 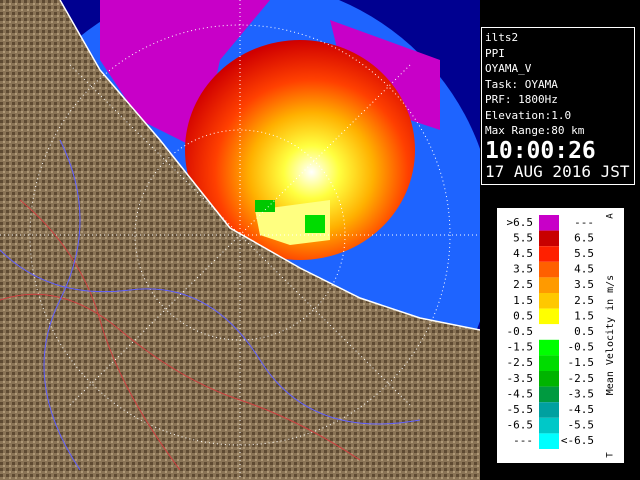 I want to click on legend-right-label: -4.5, so click(x=581, y=409).